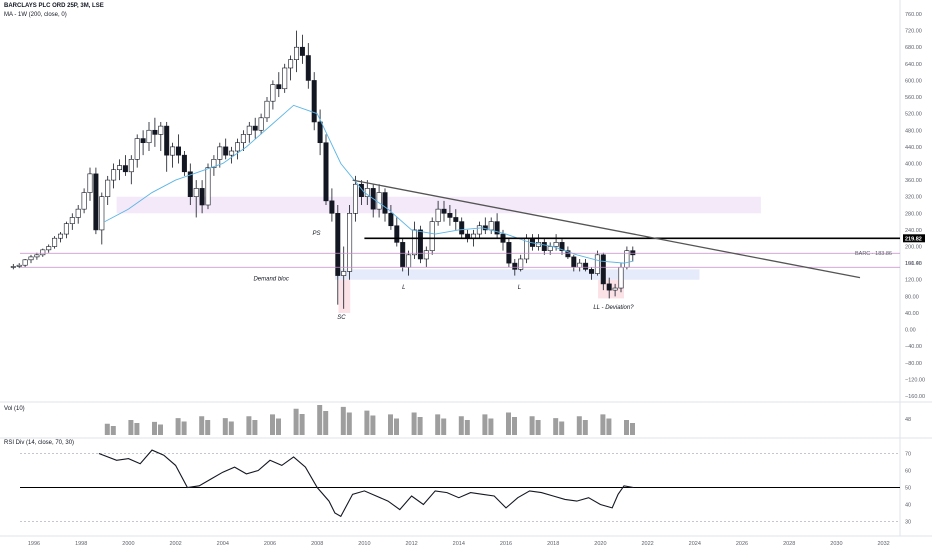  What do you see at coordinates (695, 544) in the screenshot?
I see `time-tick-label: 2024` at bounding box center [695, 544].